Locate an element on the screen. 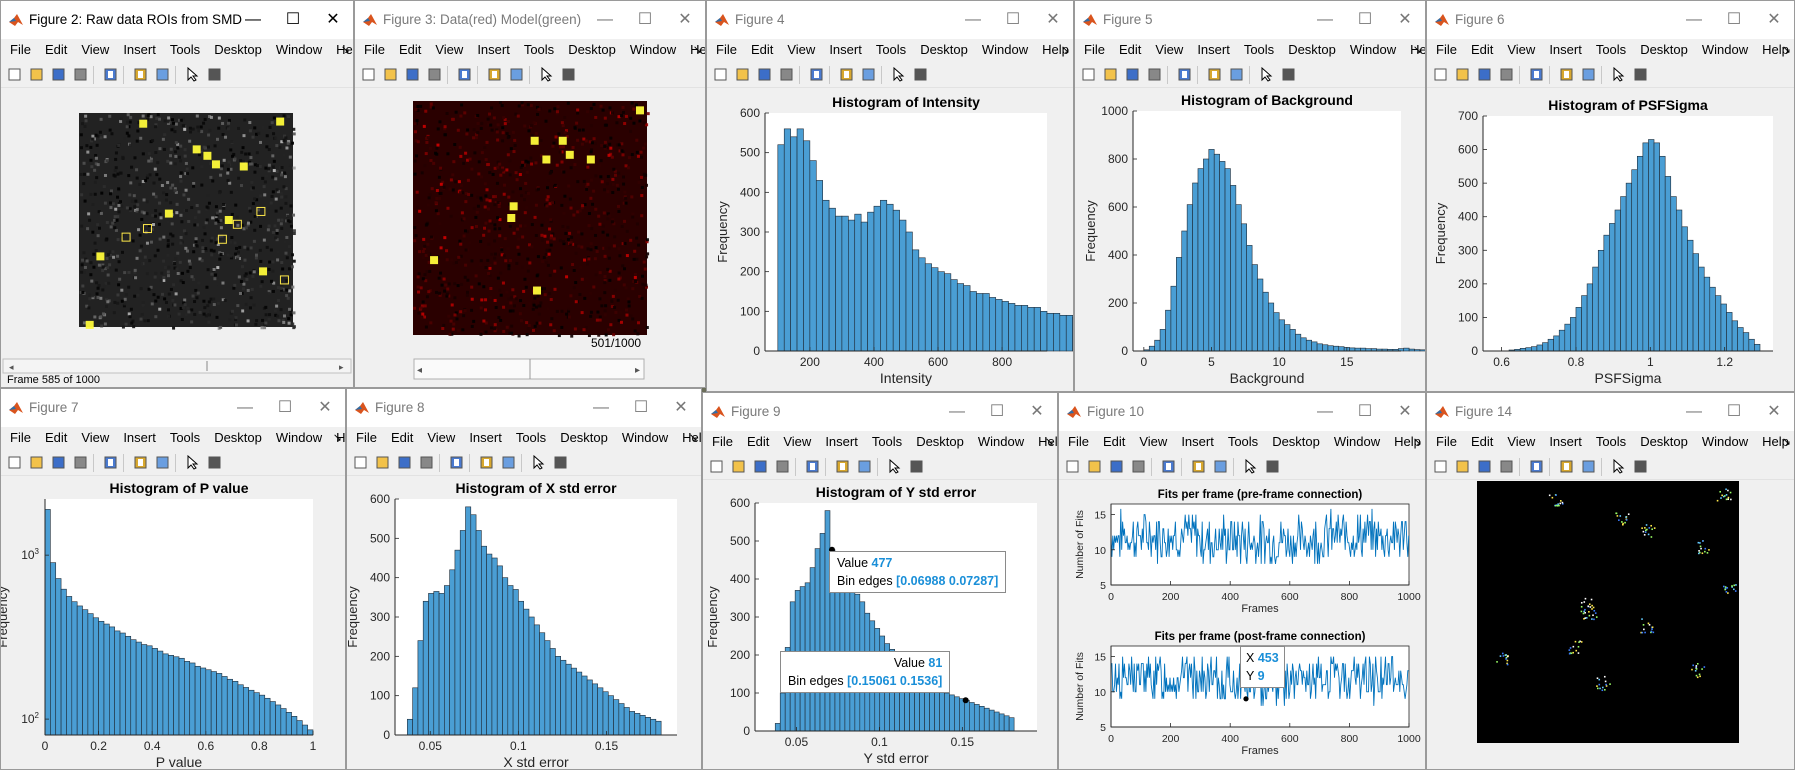  menu-window: Window is located at coordinates (1005, 49).